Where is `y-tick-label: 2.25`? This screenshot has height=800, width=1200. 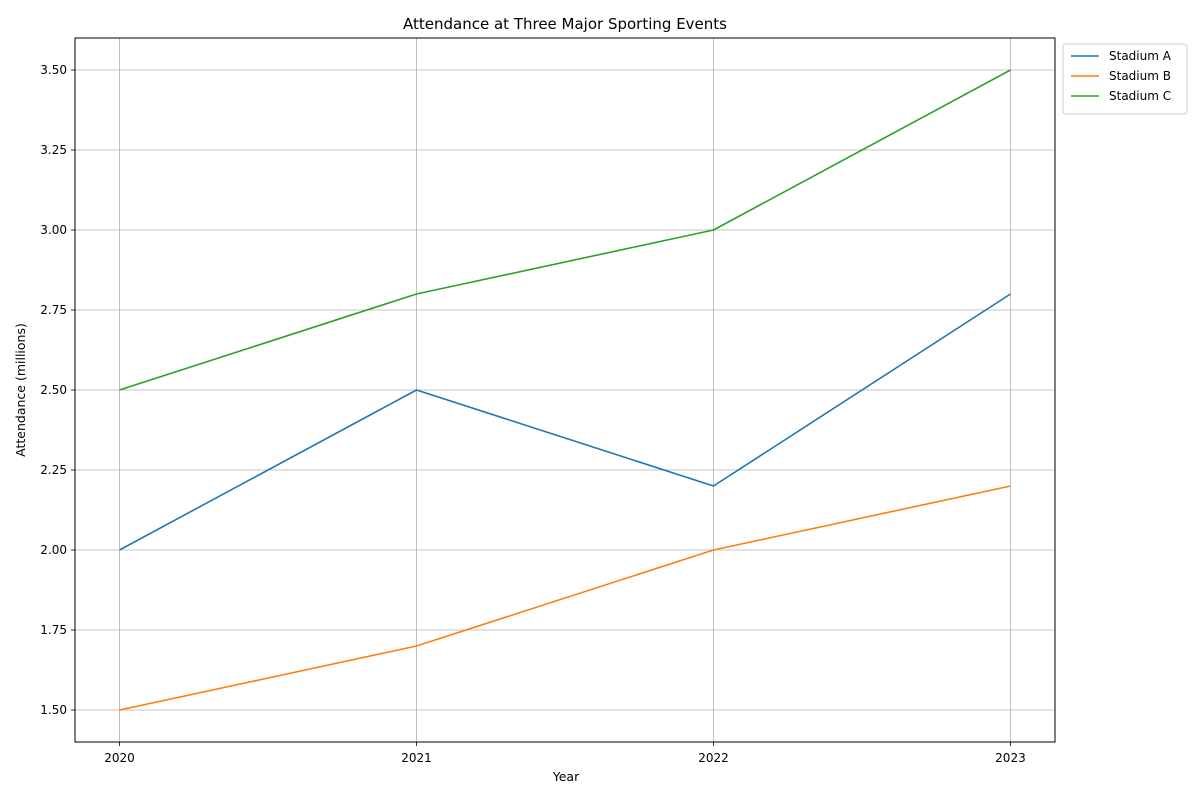 y-tick-label: 2.25 is located at coordinates (53, 470).